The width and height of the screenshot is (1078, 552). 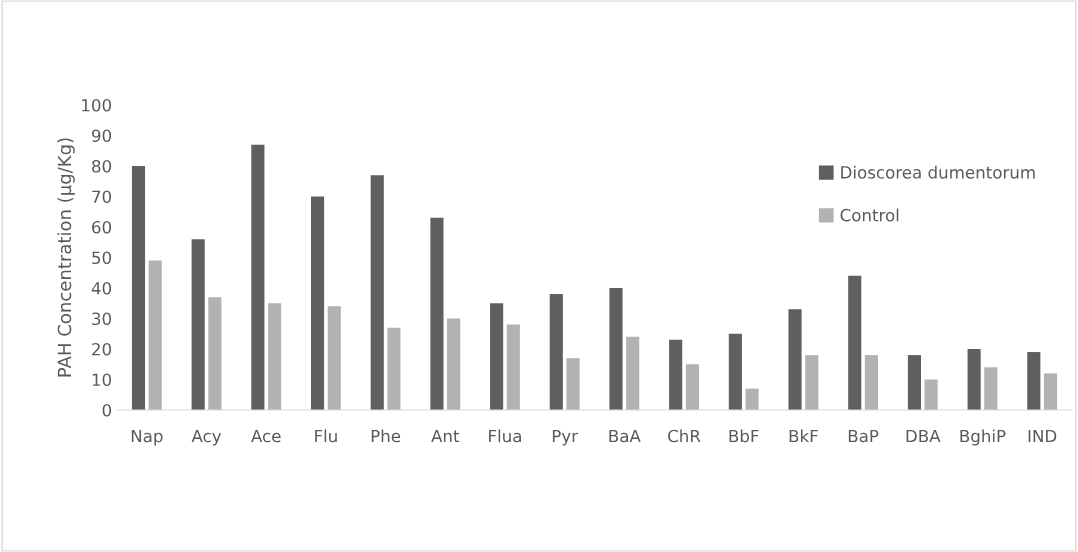 What do you see at coordinates (744, 436) in the screenshot?
I see `x-tick-label: BbF` at bounding box center [744, 436].